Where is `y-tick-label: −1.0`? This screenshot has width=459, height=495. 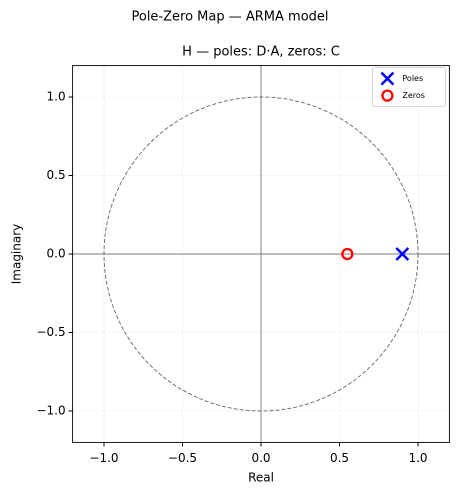
y-tick-label: −1.0 is located at coordinates (50, 411).